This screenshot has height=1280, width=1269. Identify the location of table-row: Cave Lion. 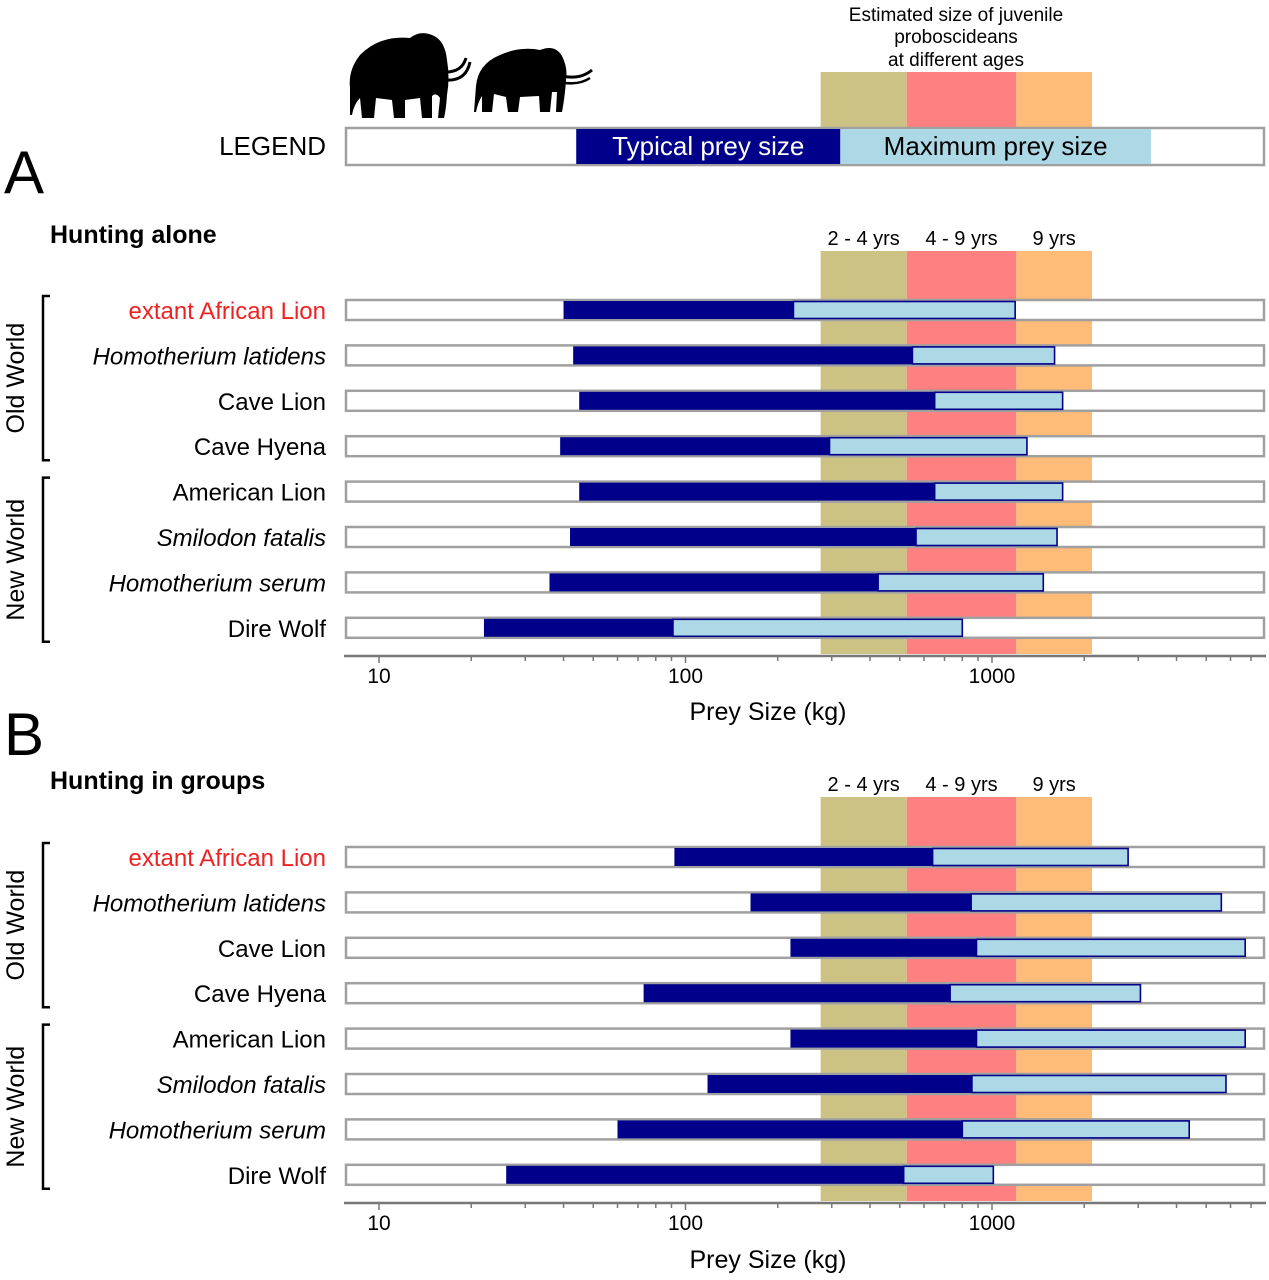
(742, 949).